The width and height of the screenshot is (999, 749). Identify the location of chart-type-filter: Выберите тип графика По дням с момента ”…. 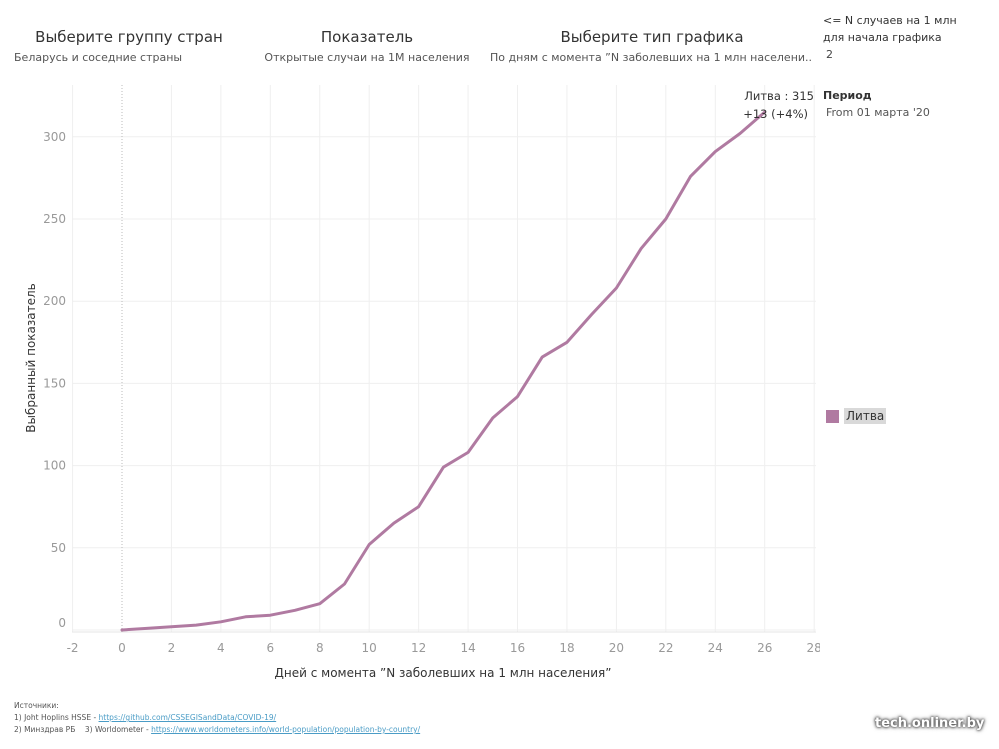
(652, 46).